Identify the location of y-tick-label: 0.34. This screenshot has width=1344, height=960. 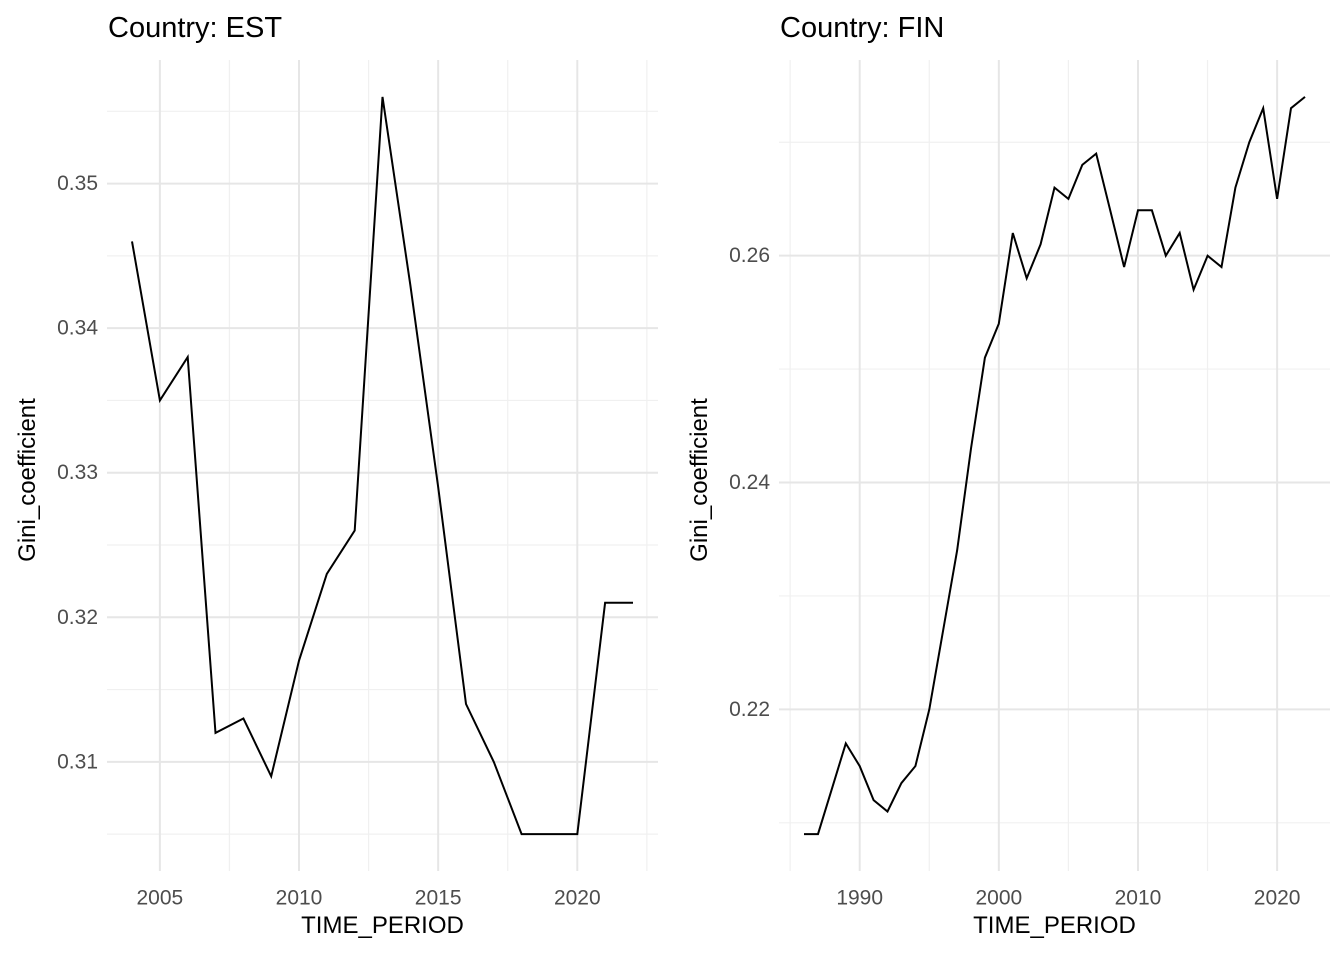
(77, 328).